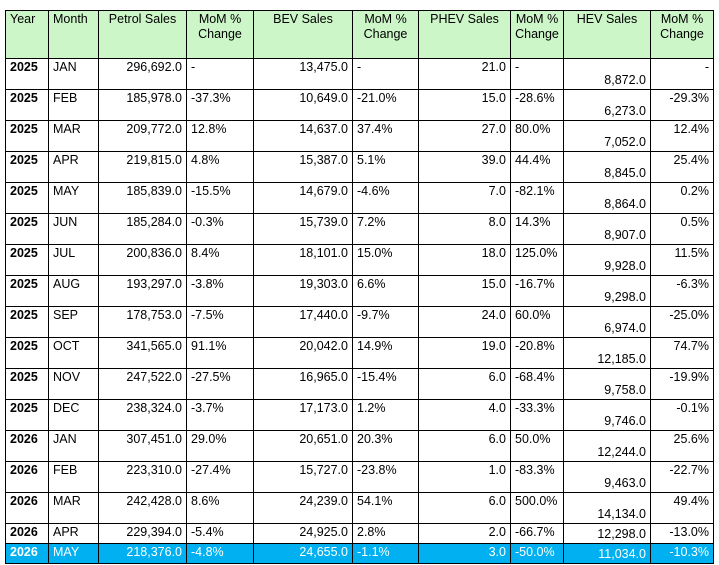 This screenshot has width=719, height=565. What do you see at coordinates (607, 136) in the screenshot?
I see `table-cell: 7,052.0` at bounding box center [607, 136].